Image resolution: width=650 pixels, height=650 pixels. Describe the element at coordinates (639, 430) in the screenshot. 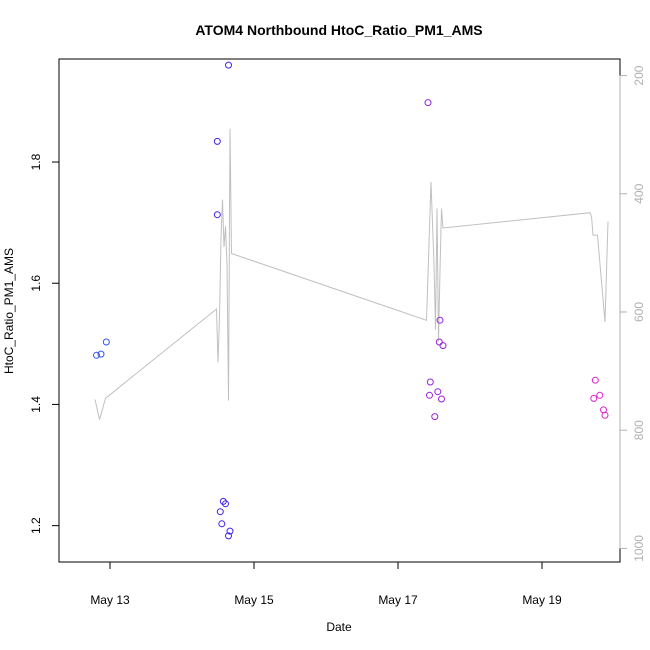

I see `y2-tick-label: 800` at that location.